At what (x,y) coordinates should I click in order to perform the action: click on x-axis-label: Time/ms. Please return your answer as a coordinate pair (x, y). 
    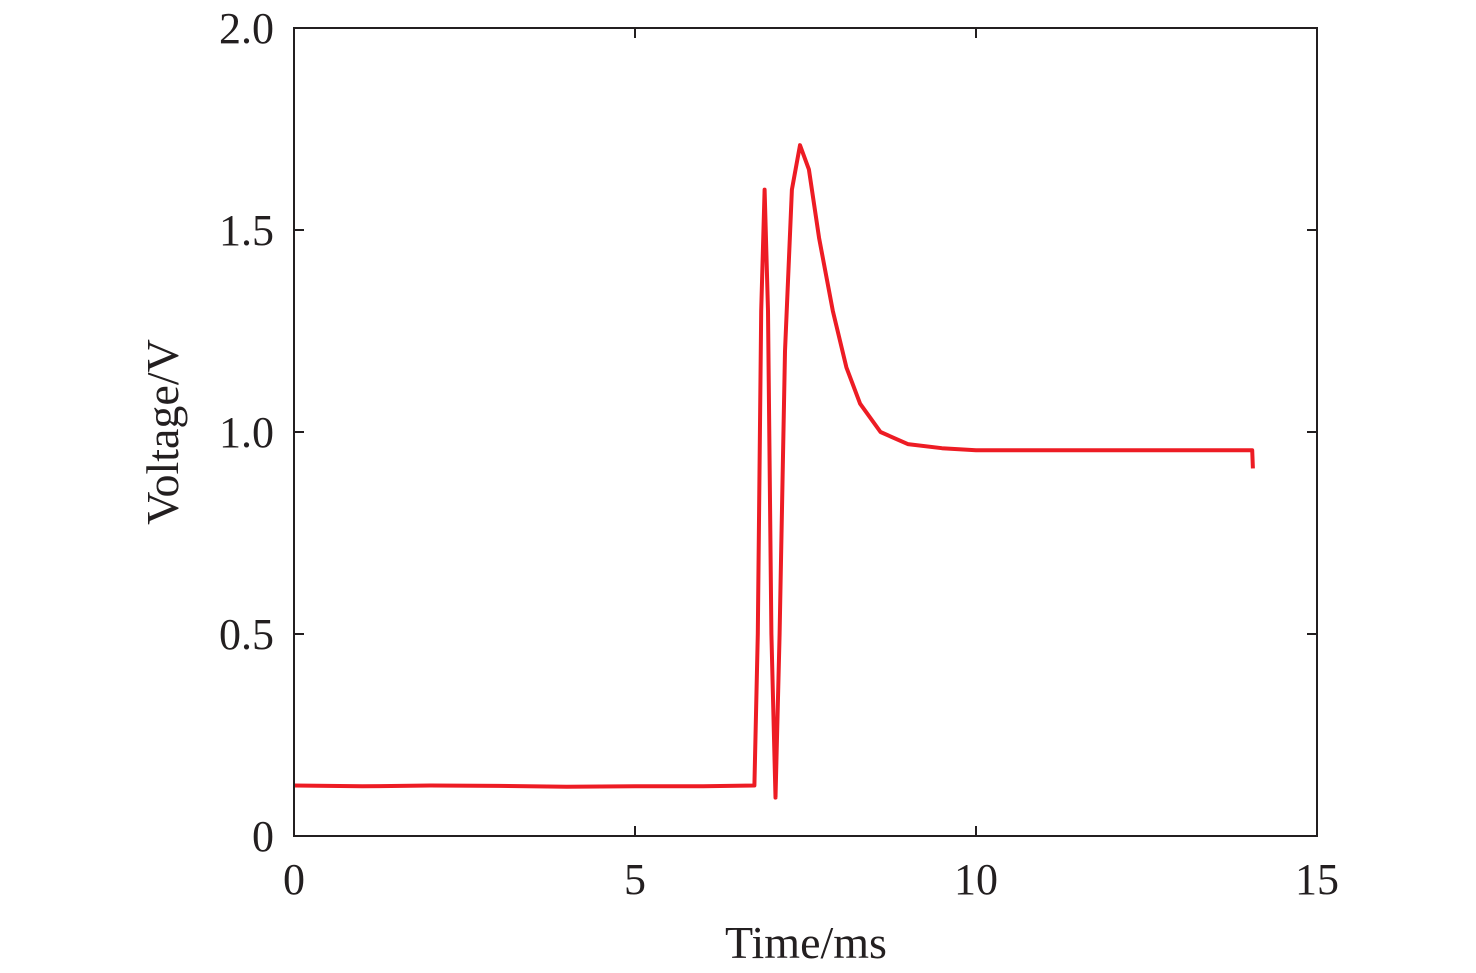
    Looking at the image, I should click on (806, 942).